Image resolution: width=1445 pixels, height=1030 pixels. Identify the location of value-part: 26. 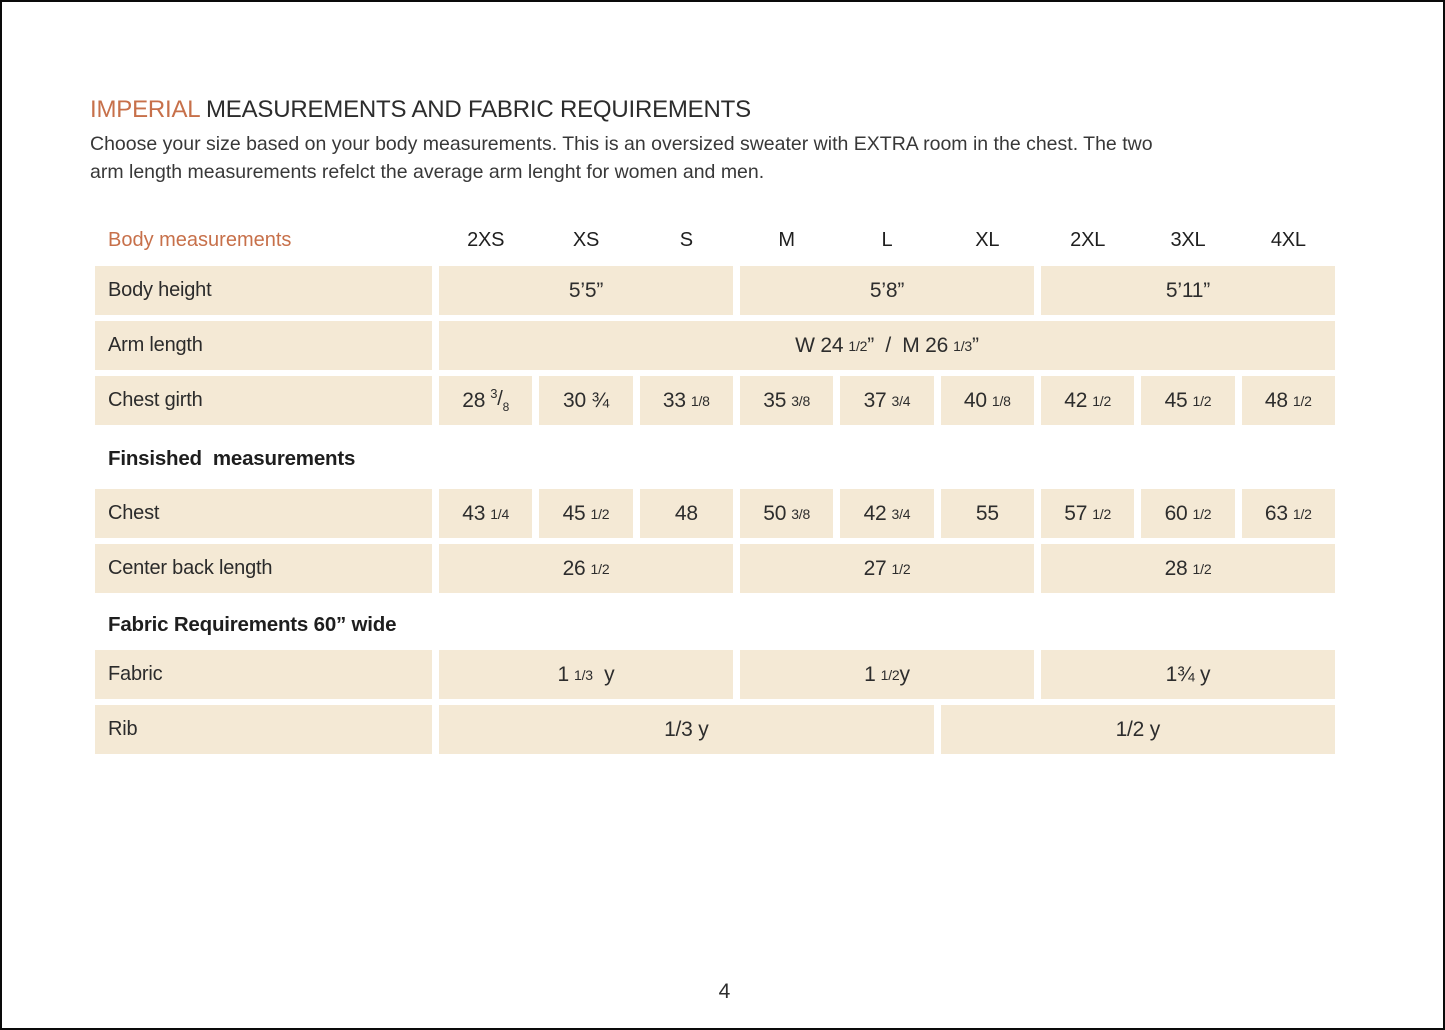
(574, 568).